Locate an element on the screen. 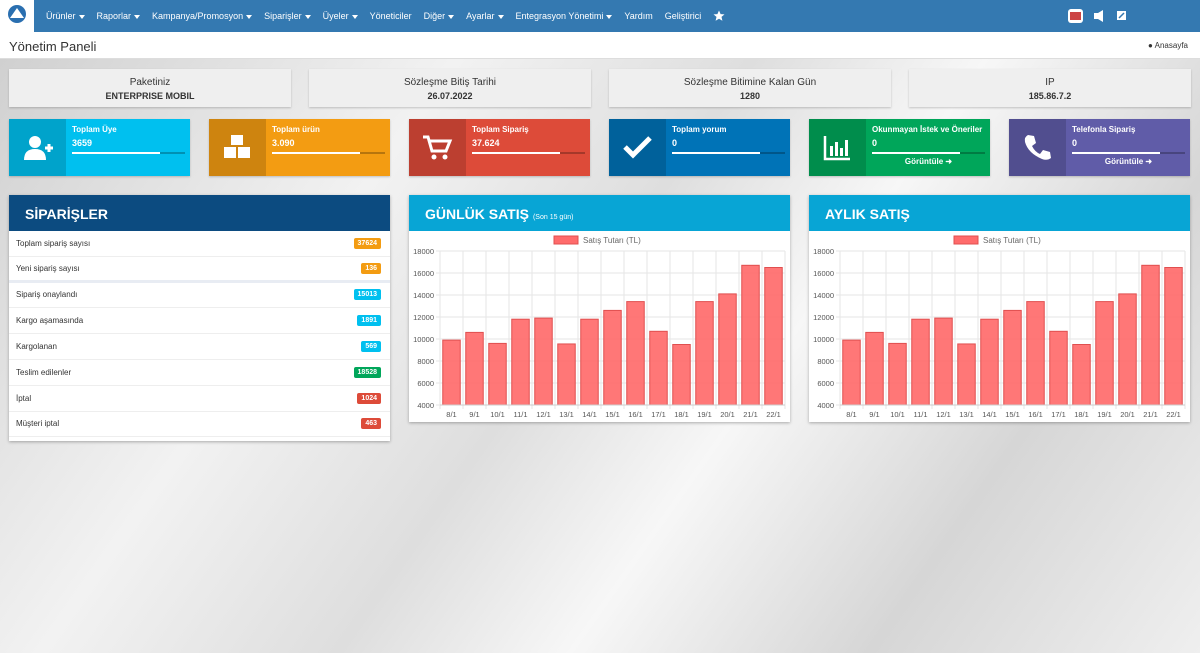  x-tick-label: 13/1 is located at coordinates (966, 414).